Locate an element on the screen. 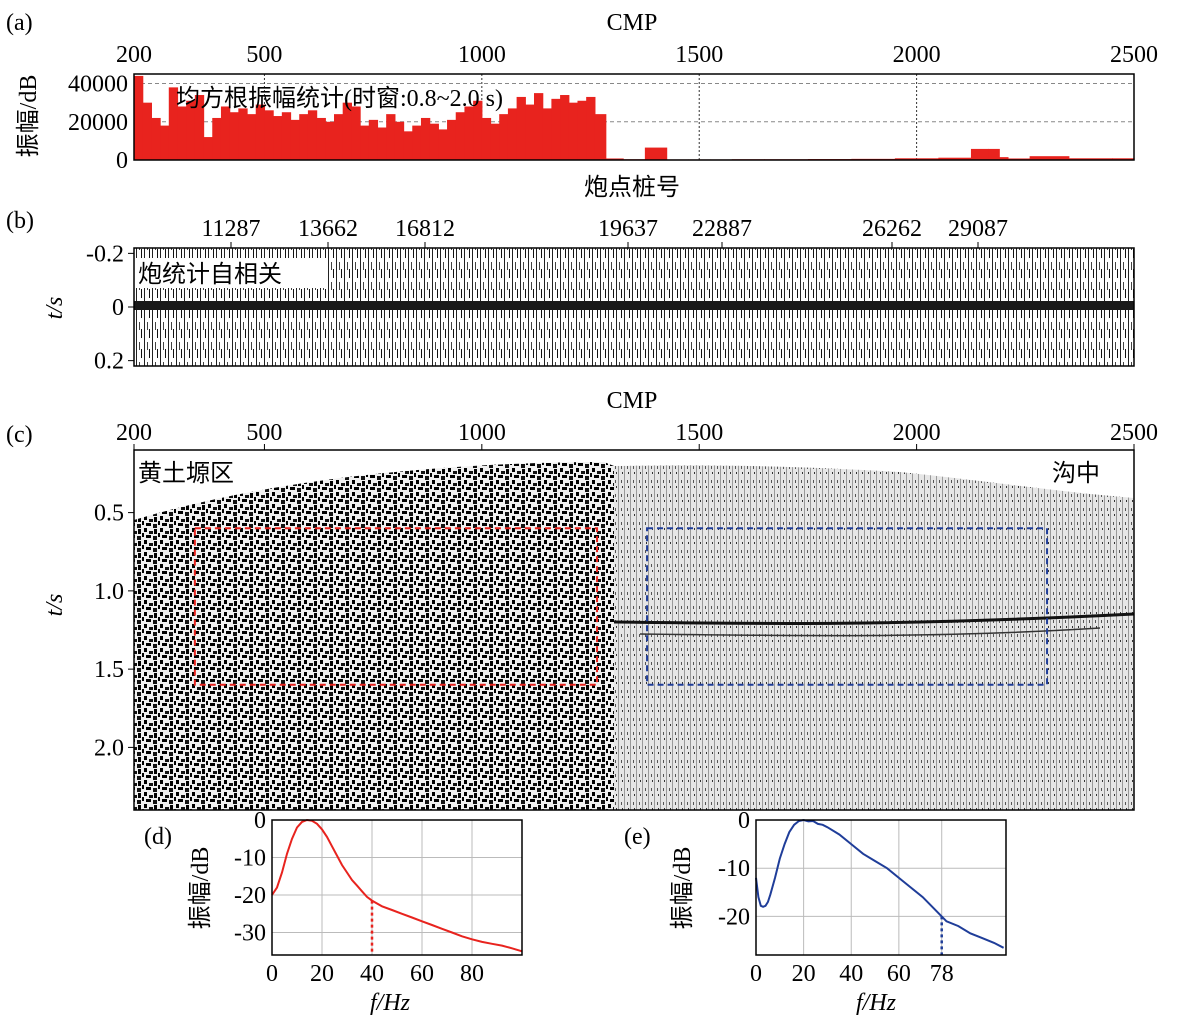  panel-c-right-annotation: 沟中 is located at coordinates (1076, 473).